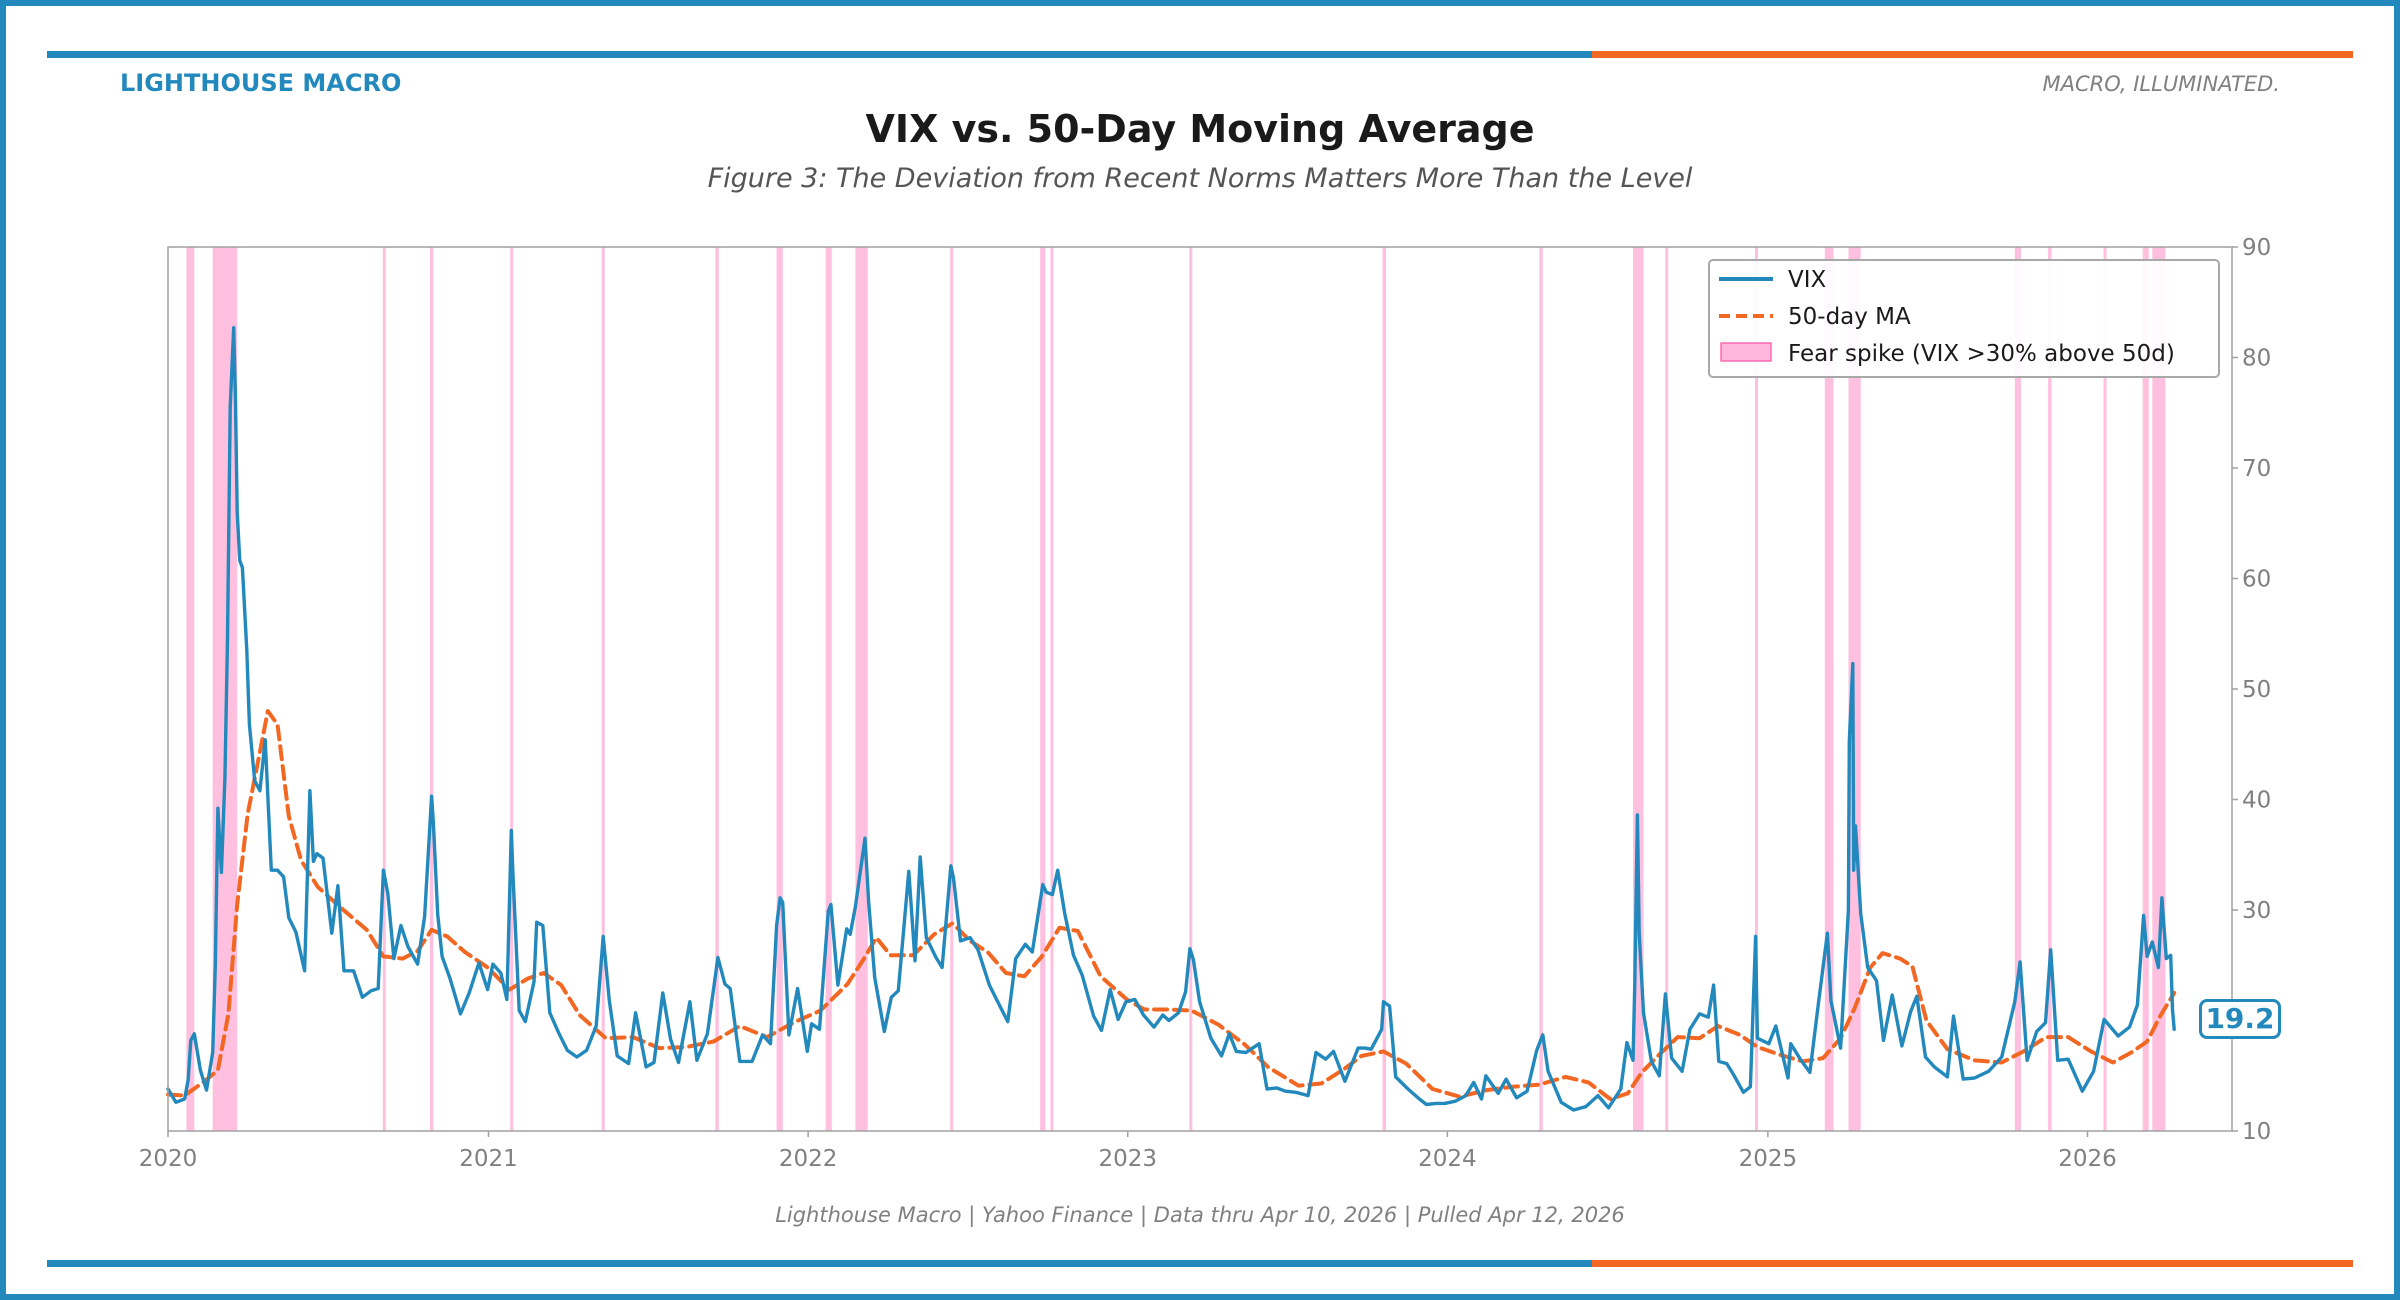 This screenshot has width=2400, height=1300. Describe the element at coordinates (2256, 580) in the screenshot. I see `y-tick-label: 60` at that location.